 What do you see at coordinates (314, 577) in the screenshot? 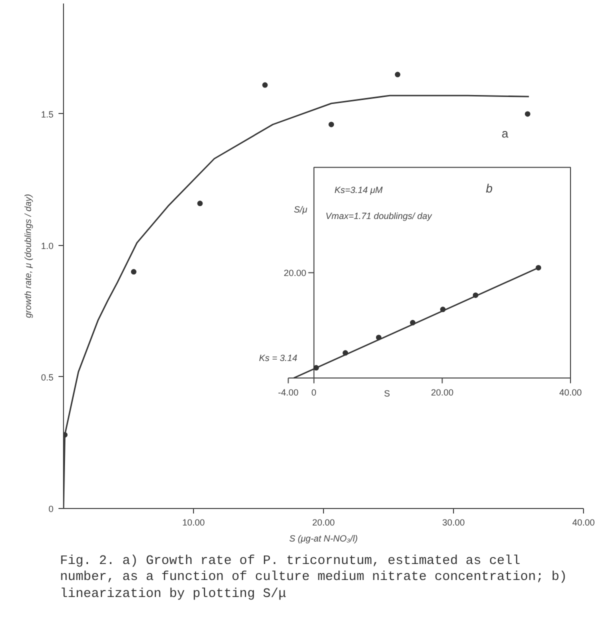
I see `caption: Fig. 2. a) Growth rate of P. tricornutum, estimated as cell number, as a function of culture medium nitrate concentration; b) linearization by plotting S/μ` at bounding box center [314, 577].